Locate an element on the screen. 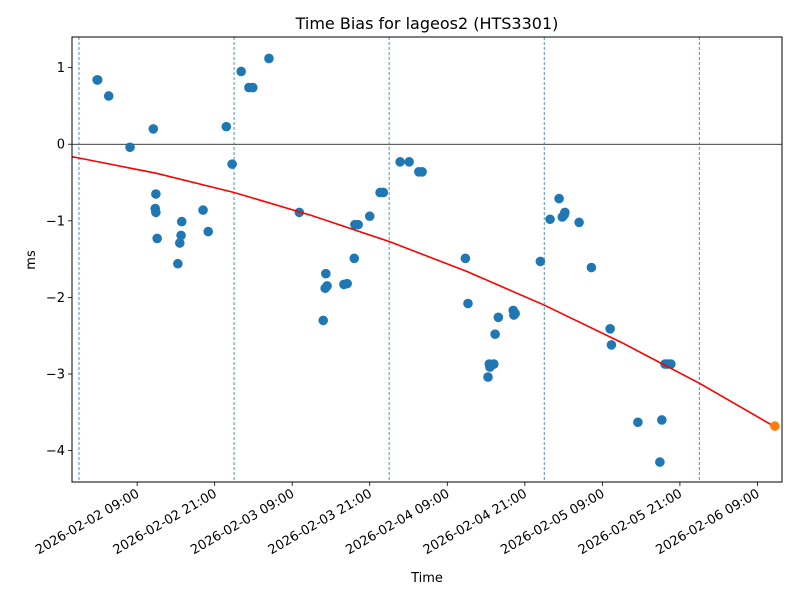 The height and width of the screenshot is (604, 800). y-tick-label: 0 is located at coordinates (61, 145).